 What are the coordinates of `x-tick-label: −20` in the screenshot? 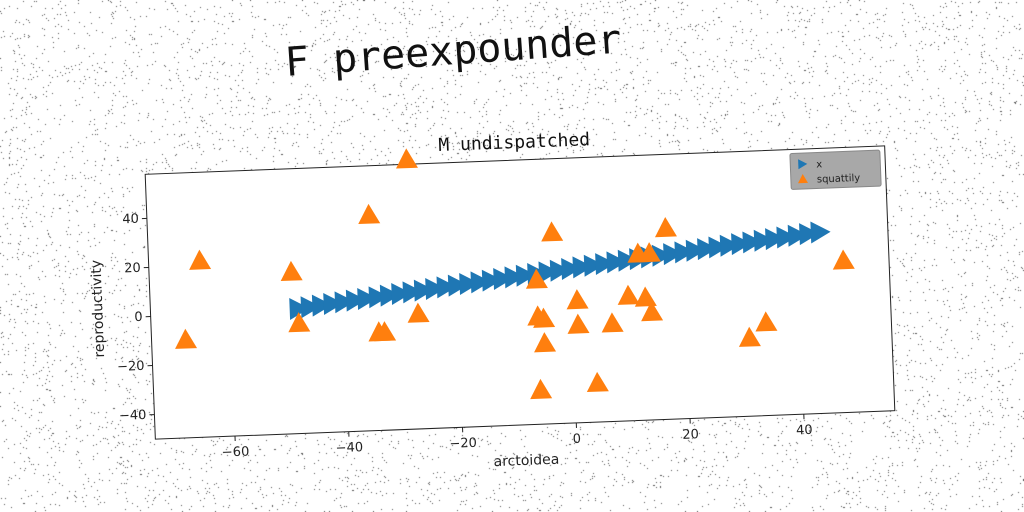 It's located at (463, 444).